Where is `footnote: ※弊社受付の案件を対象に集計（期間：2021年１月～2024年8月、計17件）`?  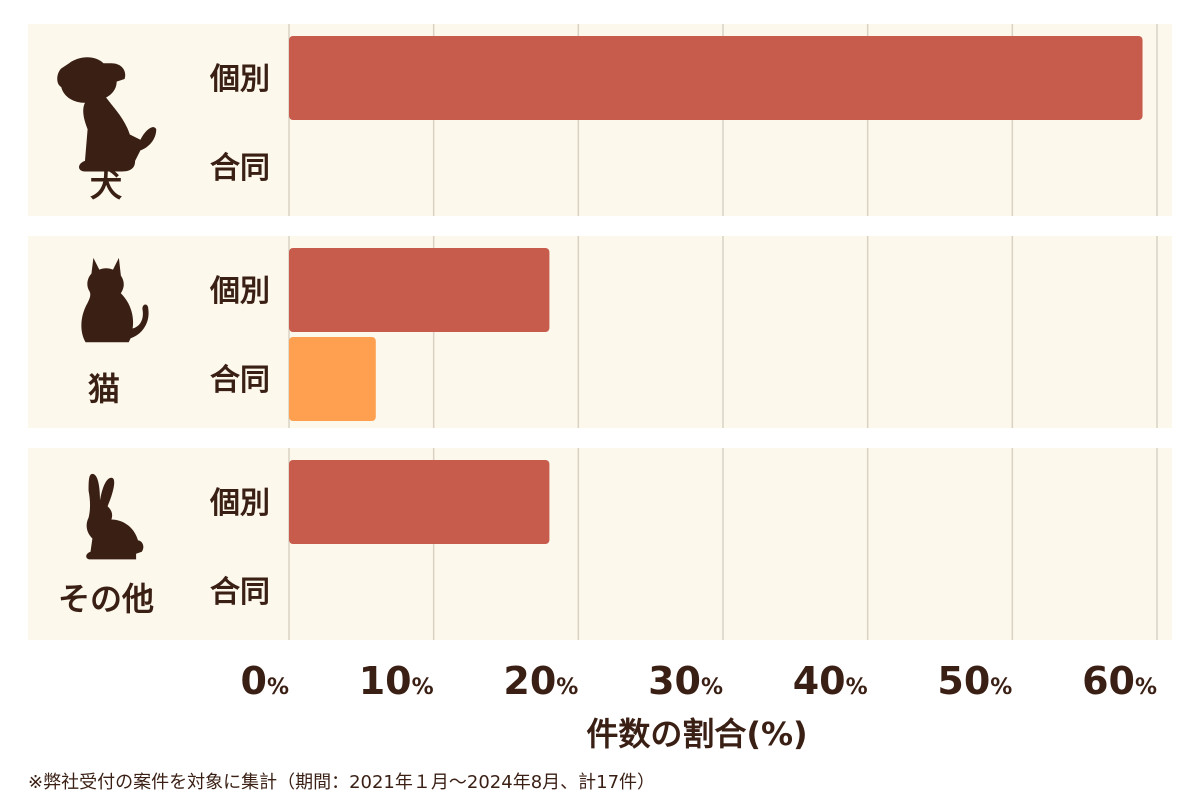
footnote: ※弊社受付の案件を対象に集計（期間：2021年１月～2024年8月、計17件） is located at coordinates (342, 782).